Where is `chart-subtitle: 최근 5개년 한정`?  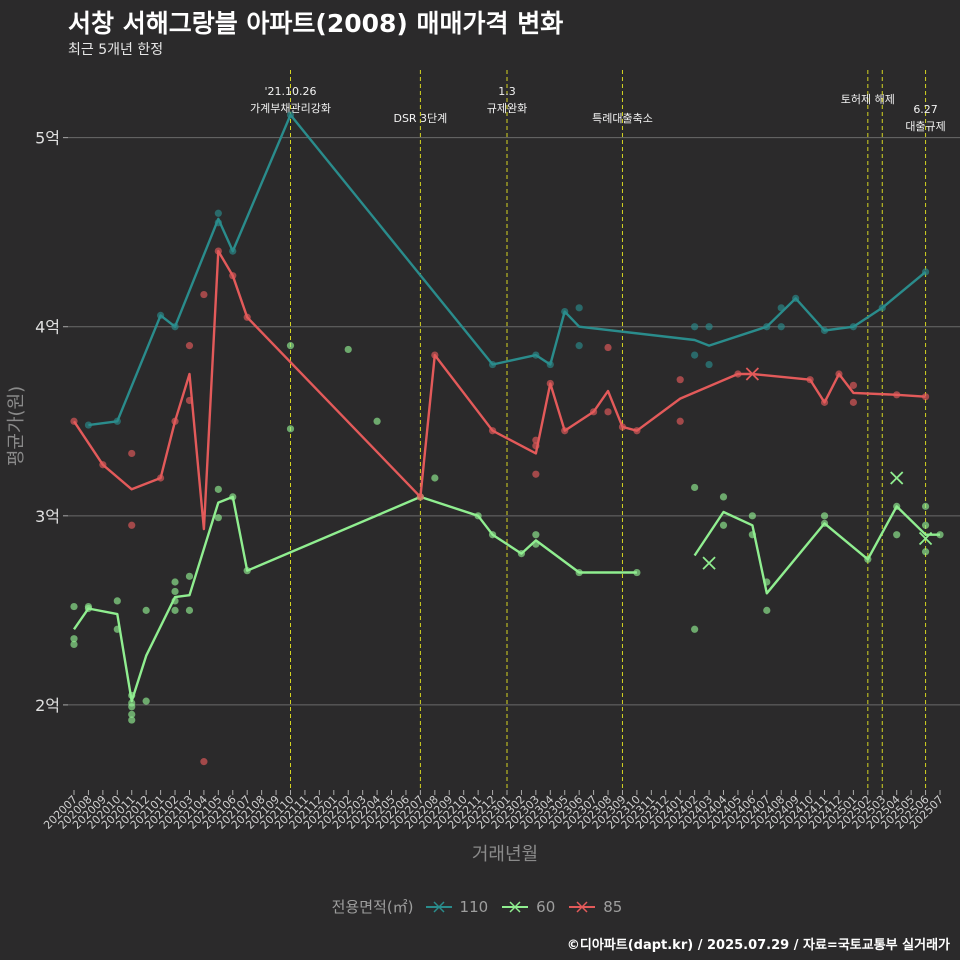 chart-subtitle: 최근 5개년 한정 is located at coordinates (116, 50).